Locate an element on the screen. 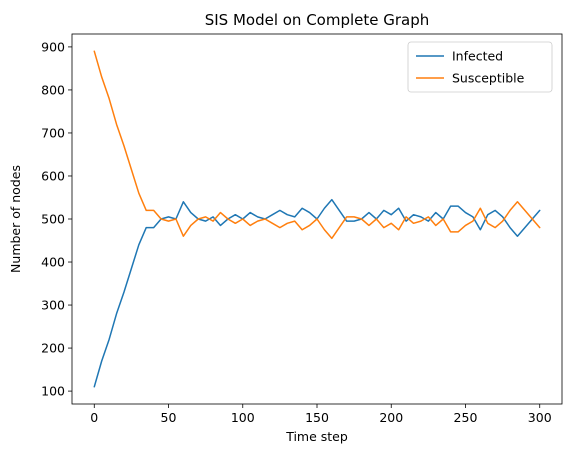  y-axis-label: Number of nodes is located at coordinates (15, 219).